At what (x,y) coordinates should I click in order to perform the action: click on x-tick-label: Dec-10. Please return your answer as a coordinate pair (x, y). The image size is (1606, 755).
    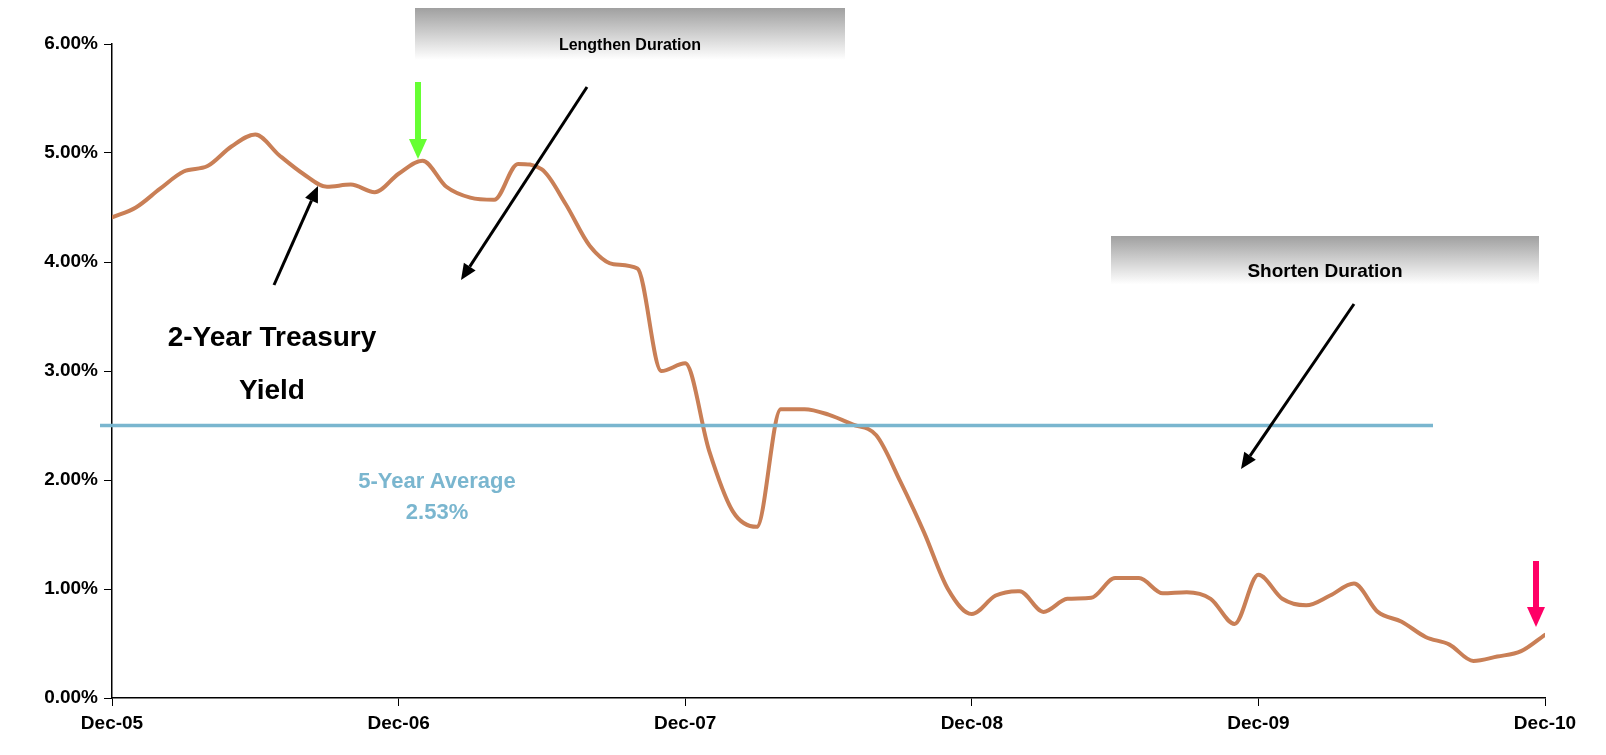
    Looking at the image, I should click on (1545, 722).